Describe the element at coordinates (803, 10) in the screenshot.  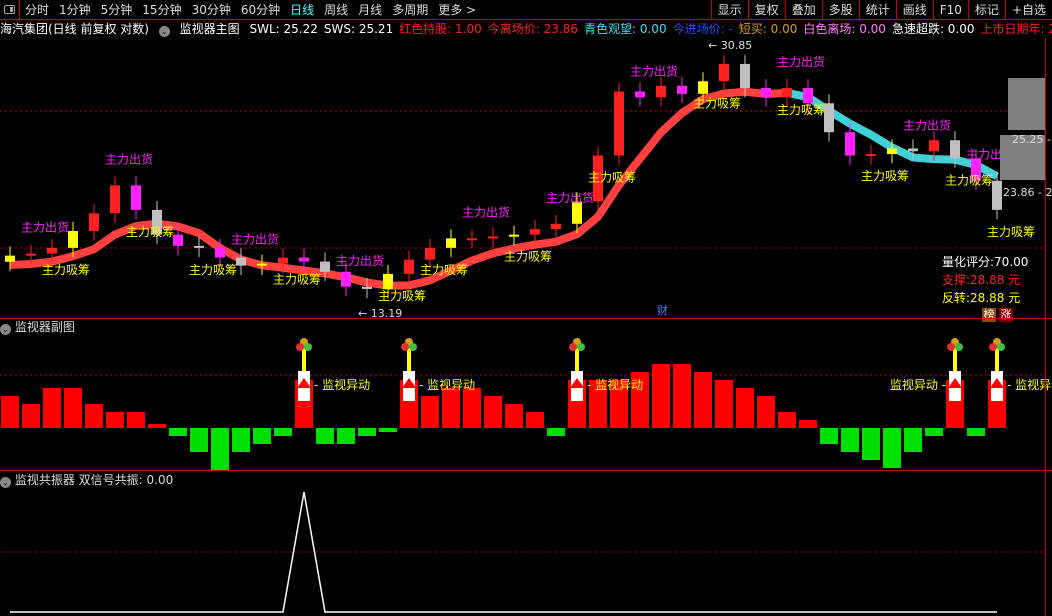
I see `toolbar-button: 叠加` at that location.